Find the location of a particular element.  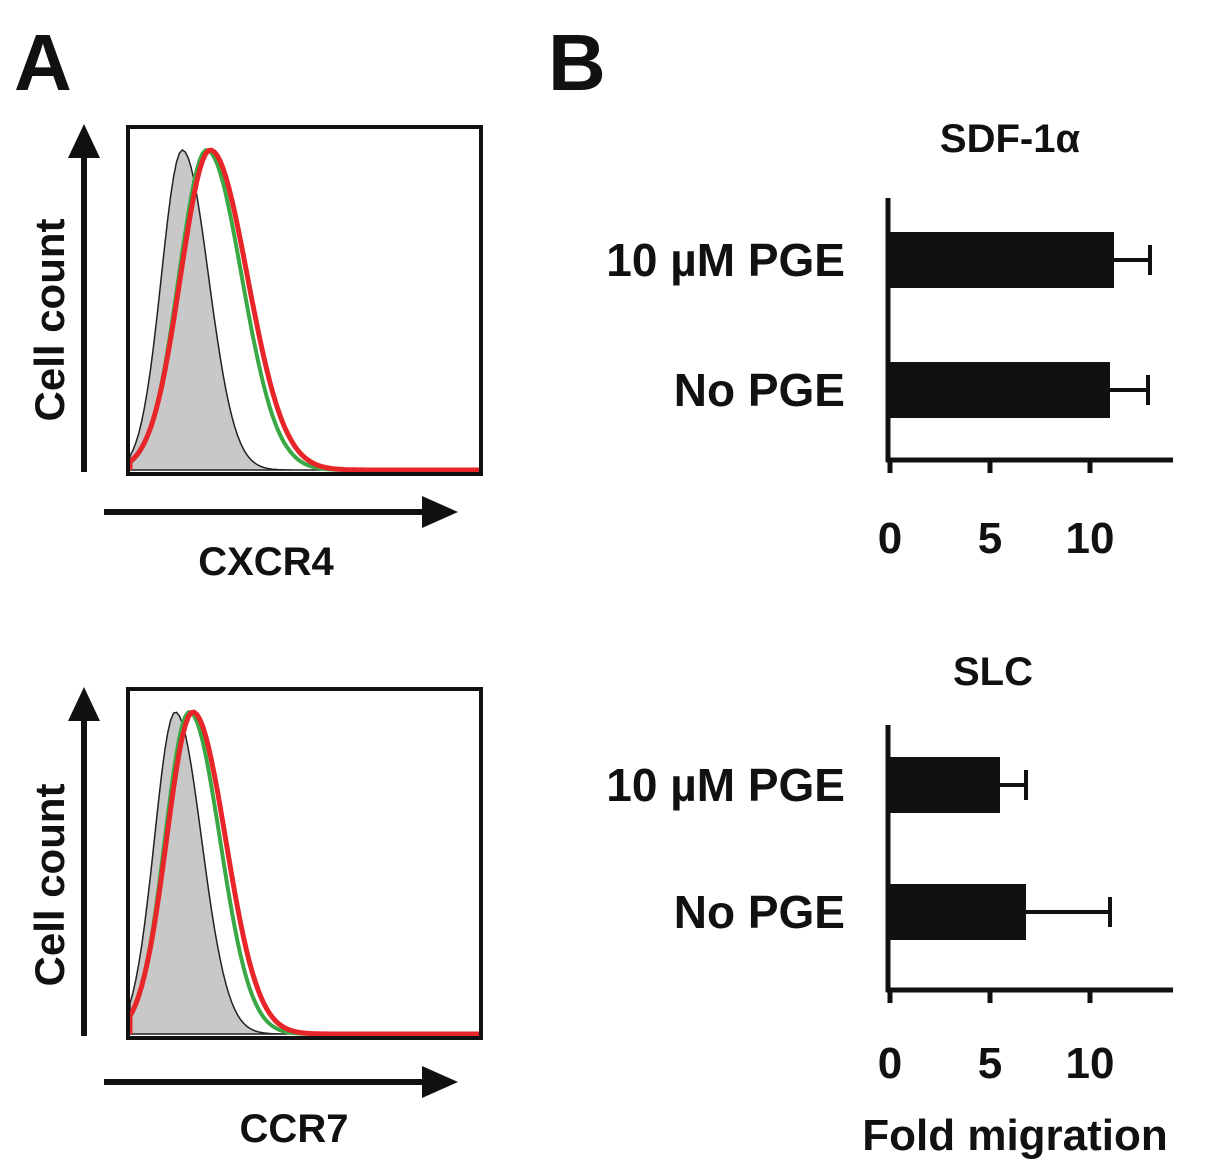

chart-title: SDF-1α is located at coordinates (1010, 139).